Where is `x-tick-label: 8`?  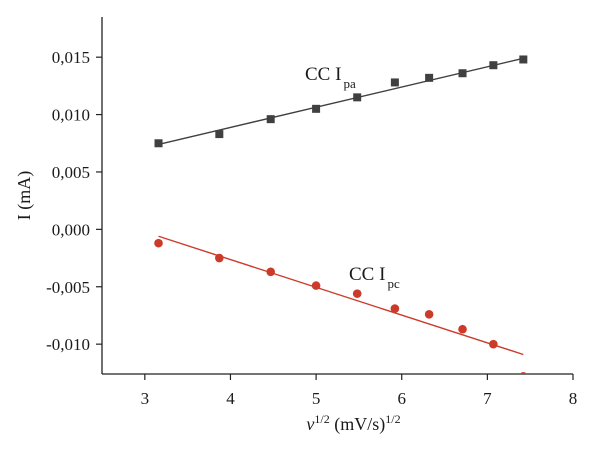
x-tick-label: 8 is located at coordinates (573, 398).